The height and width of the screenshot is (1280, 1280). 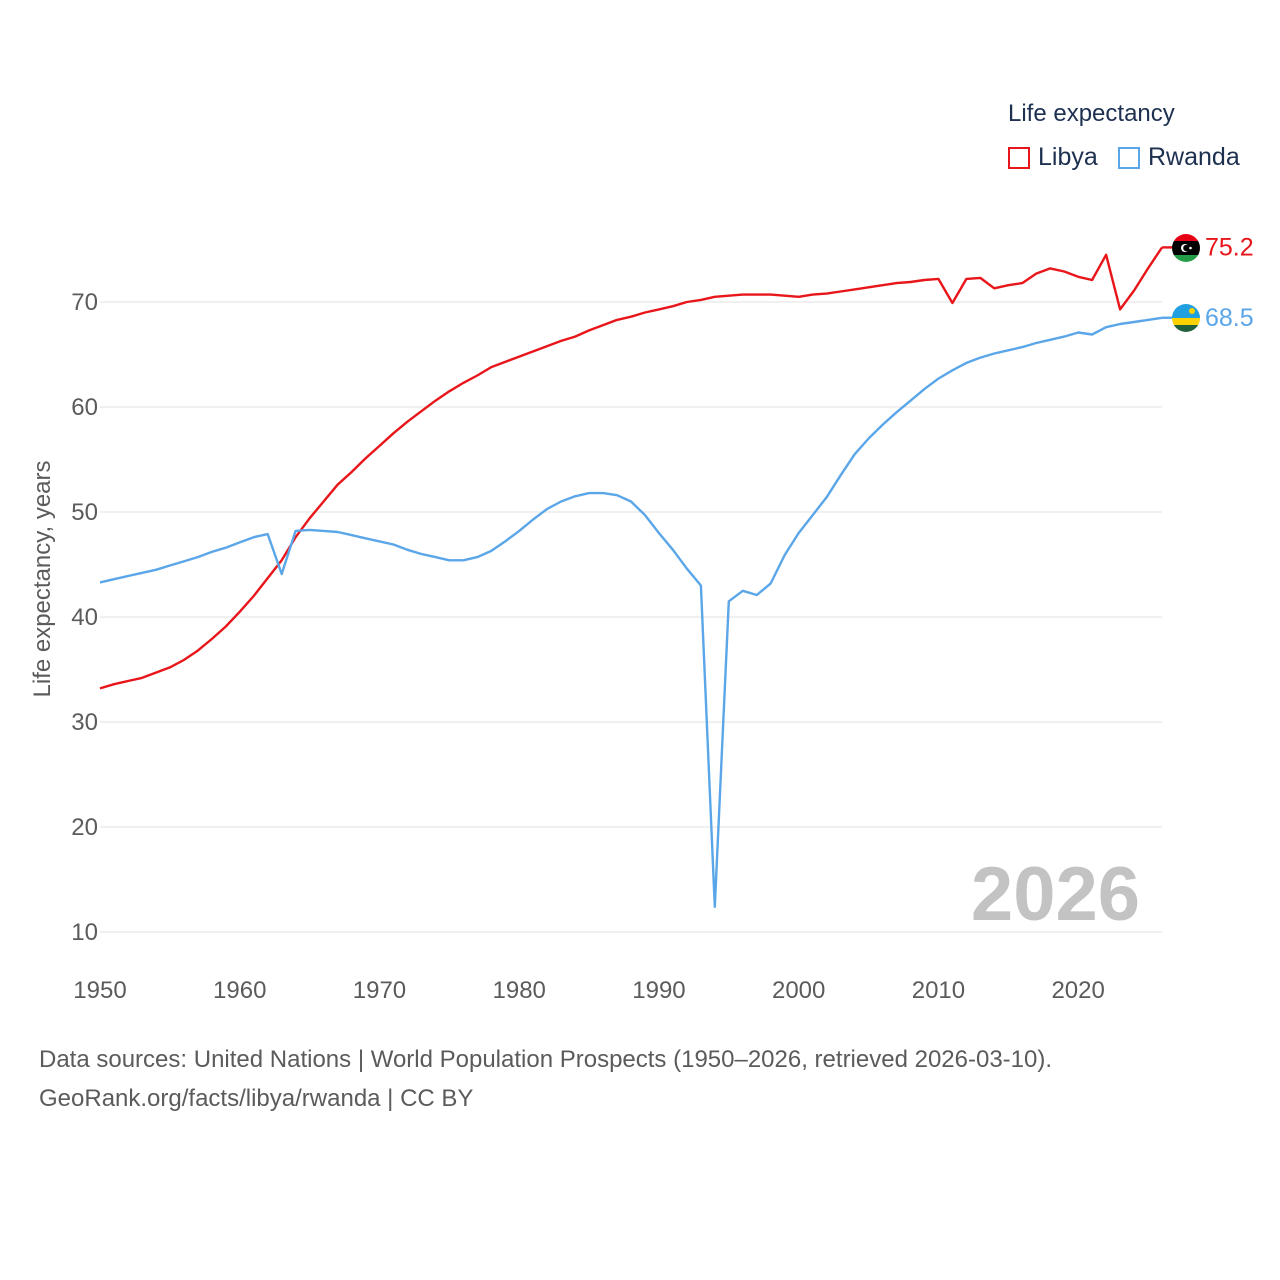 I want to click on x-tick-label: 1960, so click(x=239, y=990).